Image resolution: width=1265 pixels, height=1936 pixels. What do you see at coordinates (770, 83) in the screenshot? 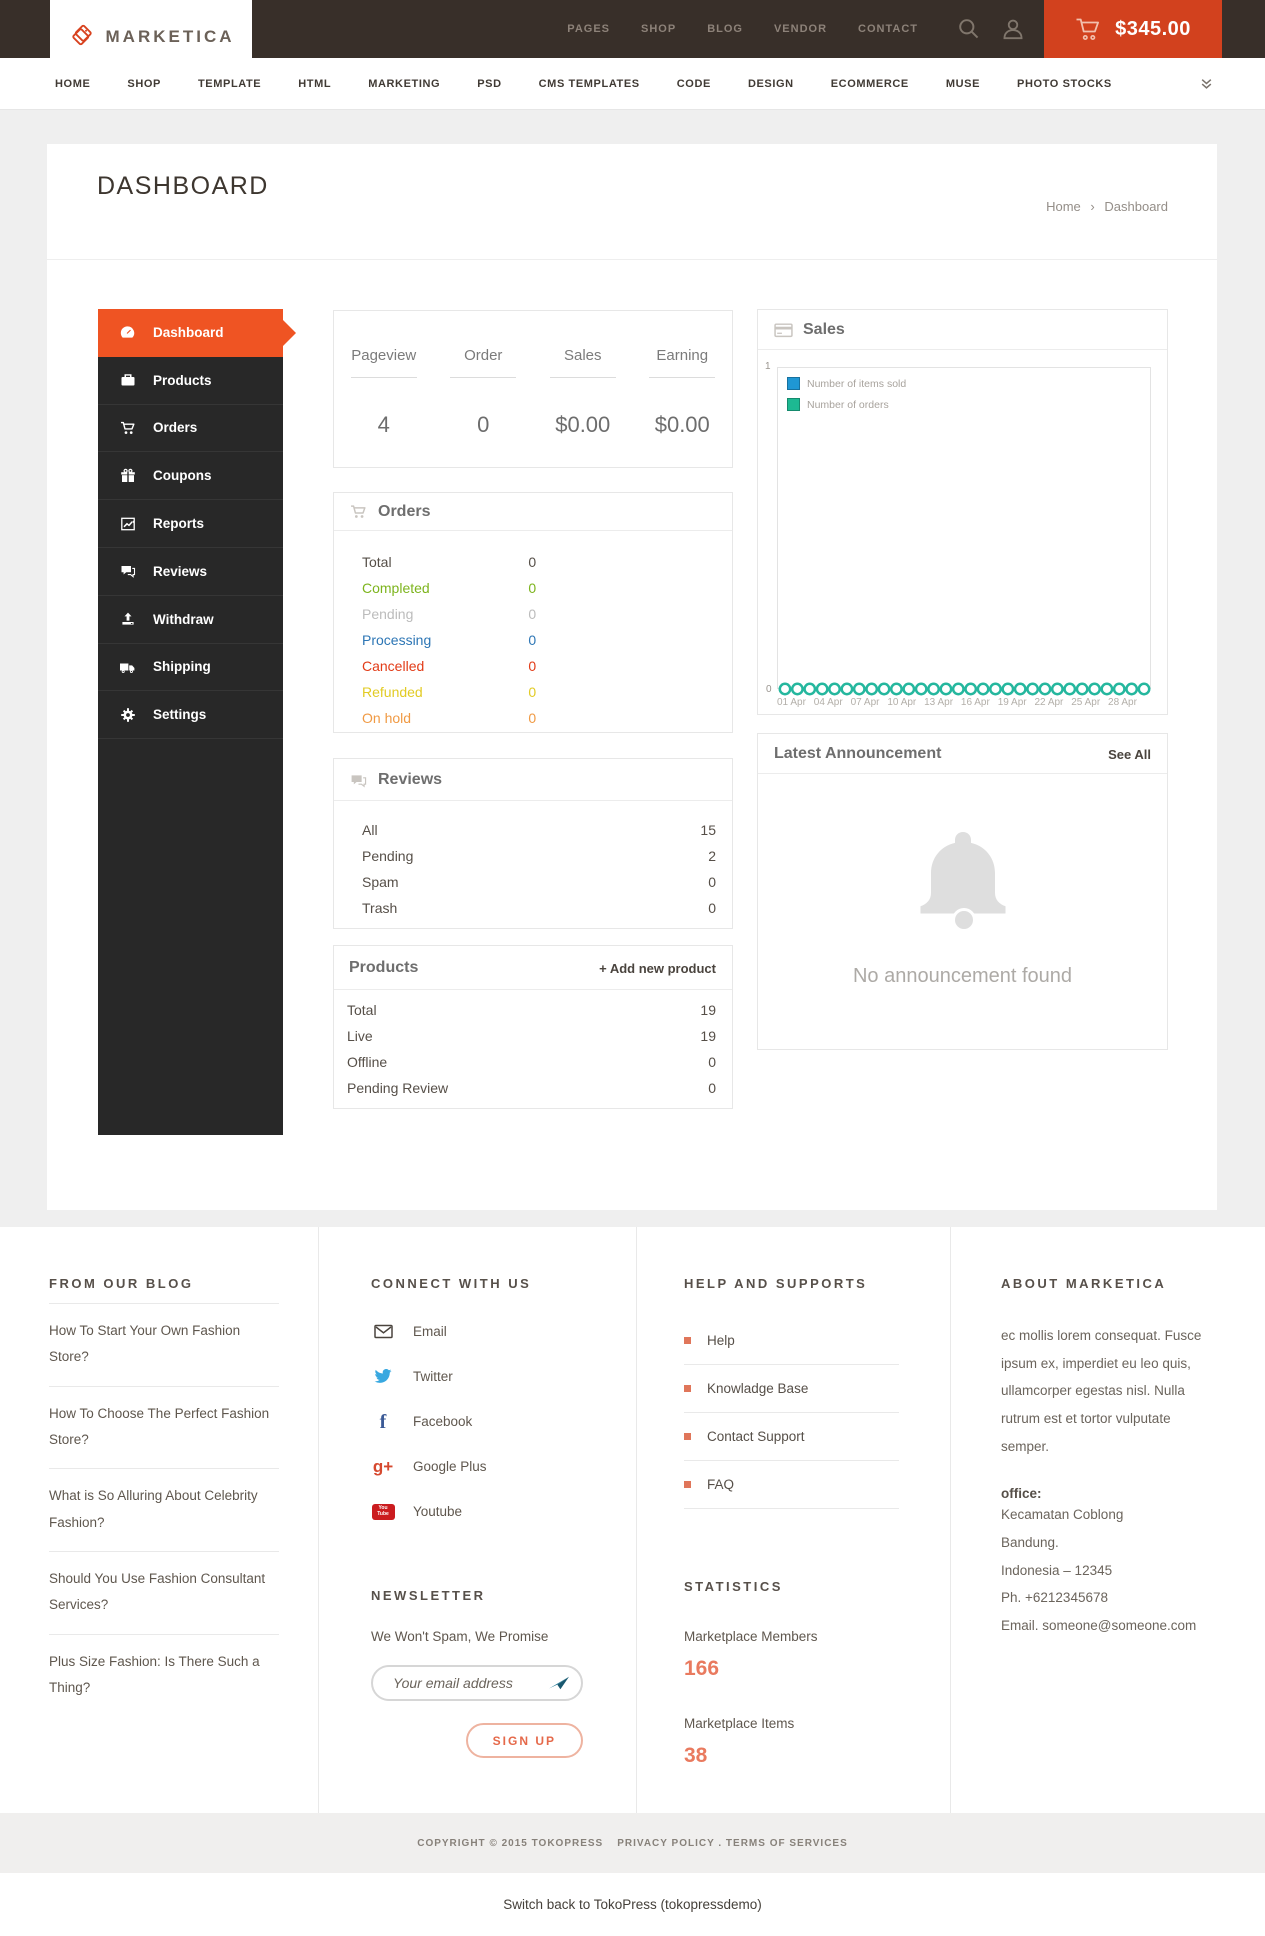
I see `main-nav-item: DESIGN` at bounding box center [770, 83].